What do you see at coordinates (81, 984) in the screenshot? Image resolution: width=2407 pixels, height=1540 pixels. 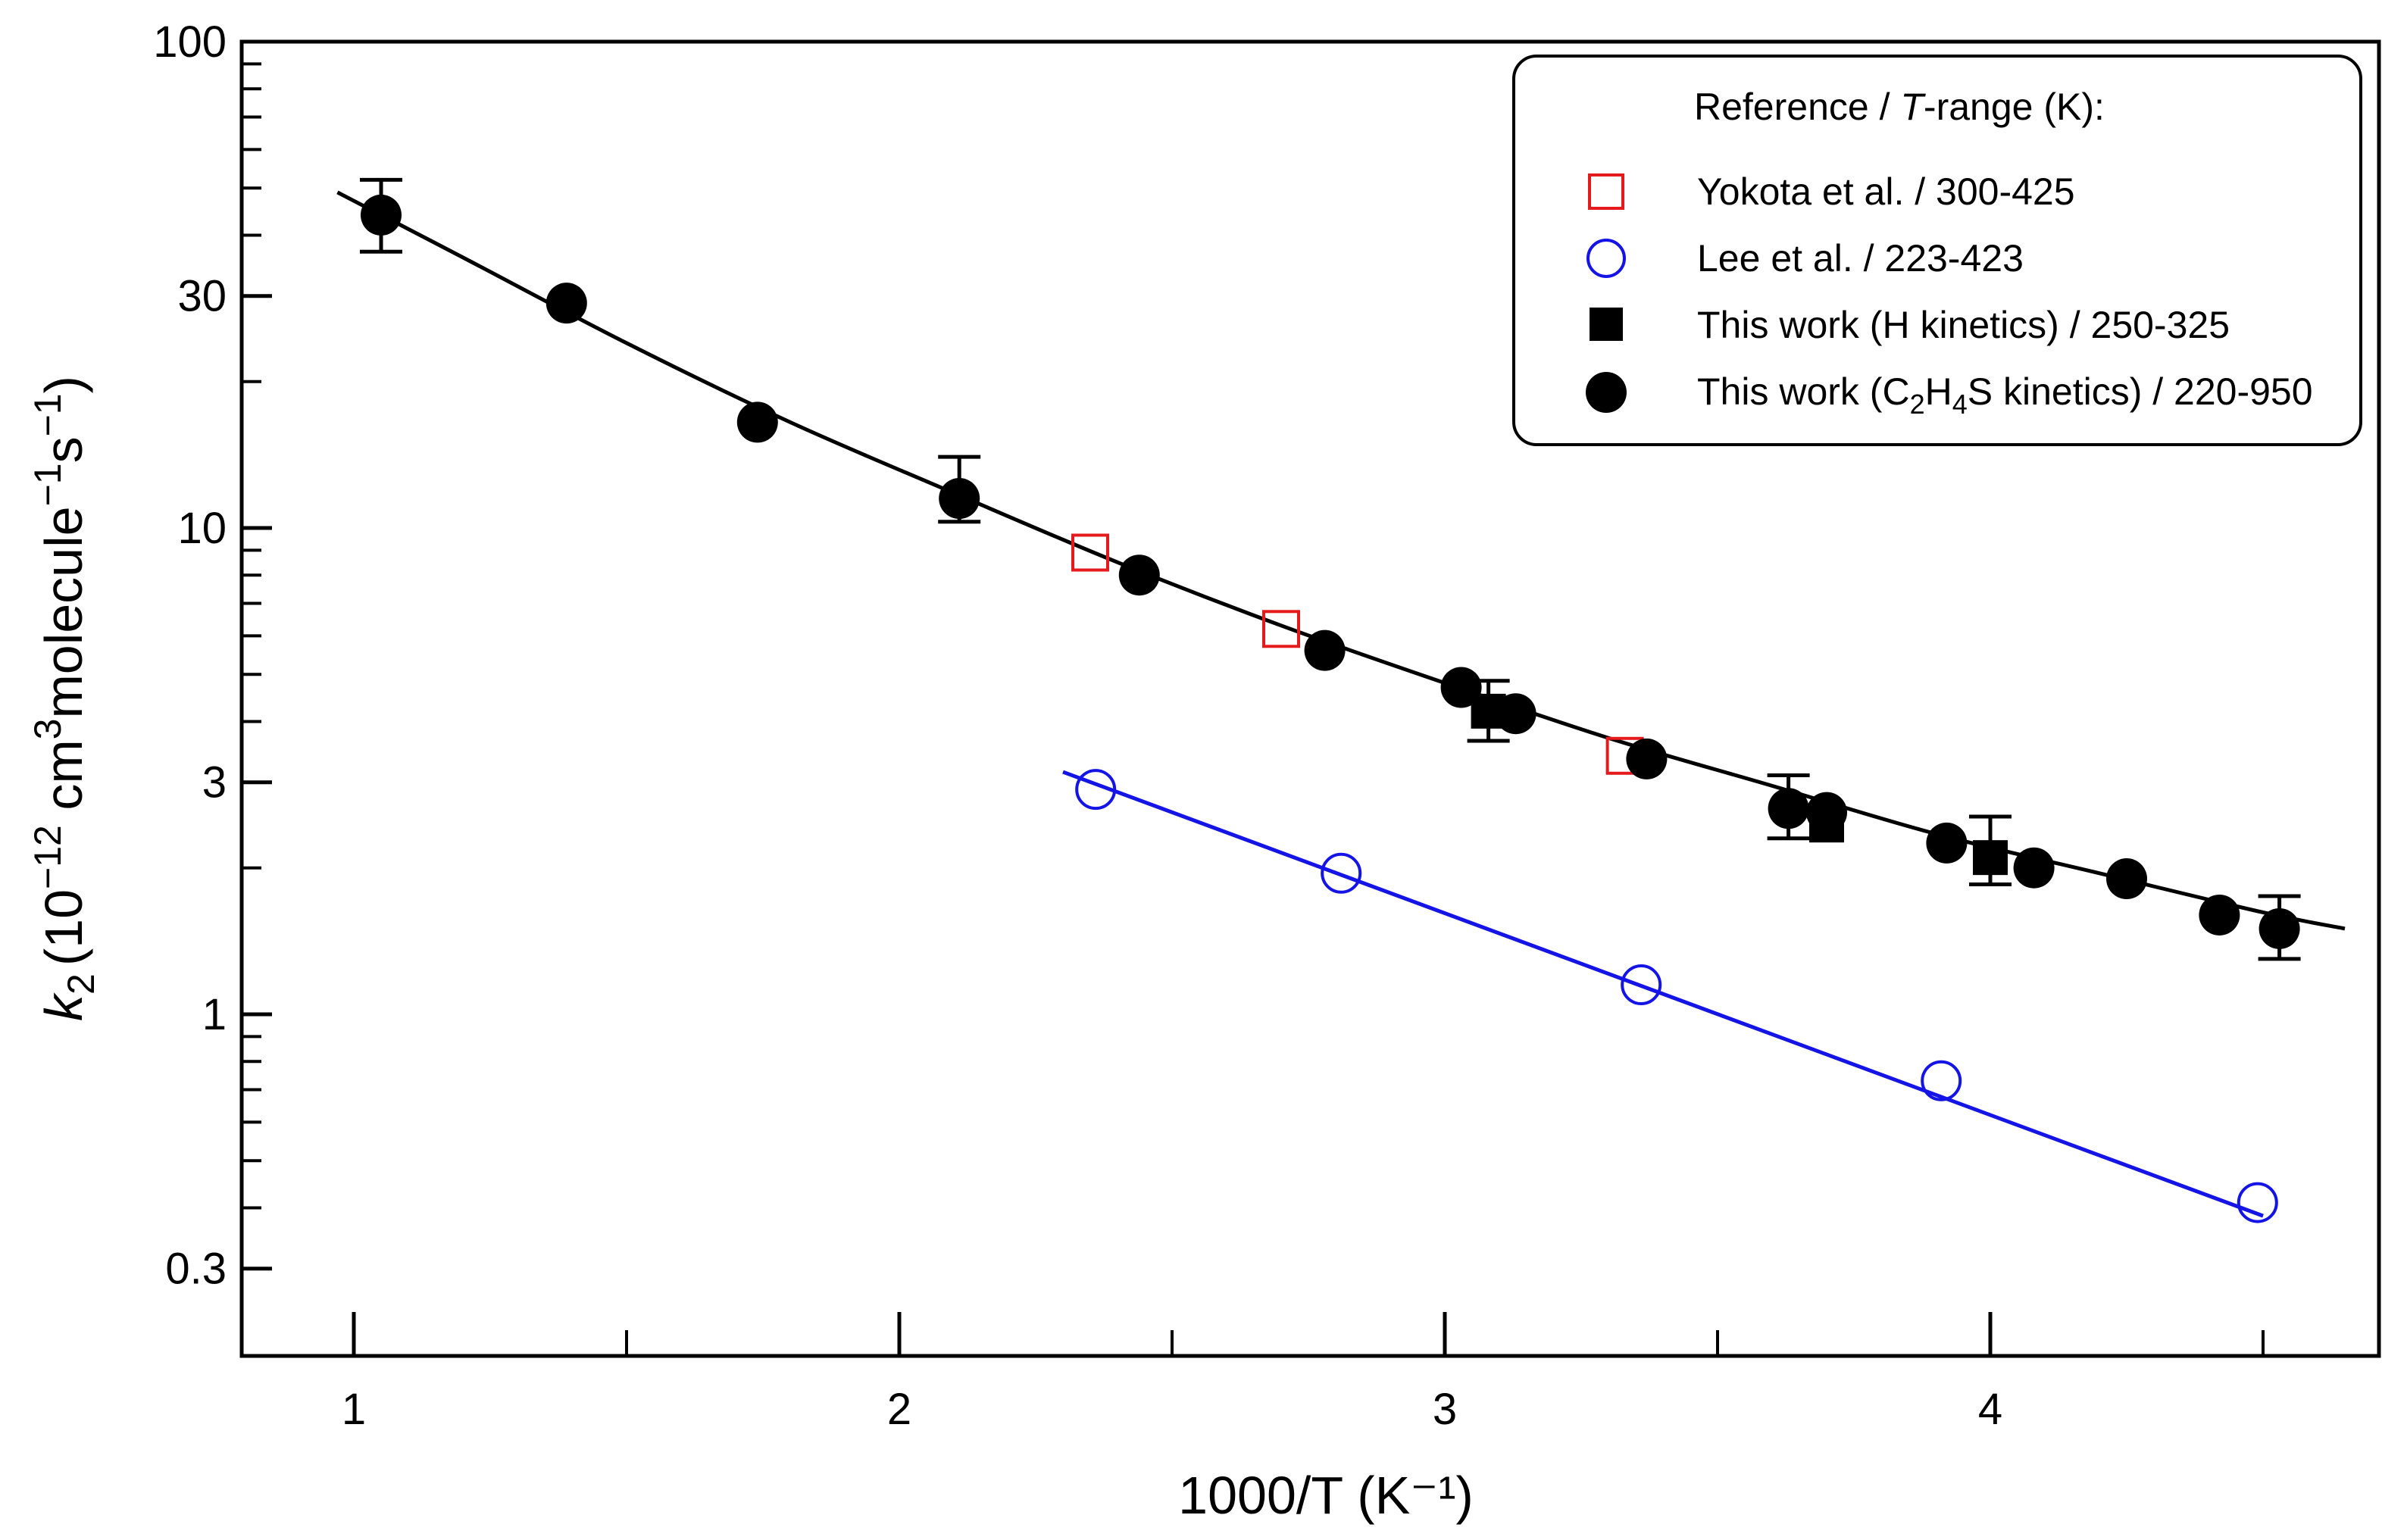 I see `y-axis-subscript: 2` at bounding box center [81, 984].